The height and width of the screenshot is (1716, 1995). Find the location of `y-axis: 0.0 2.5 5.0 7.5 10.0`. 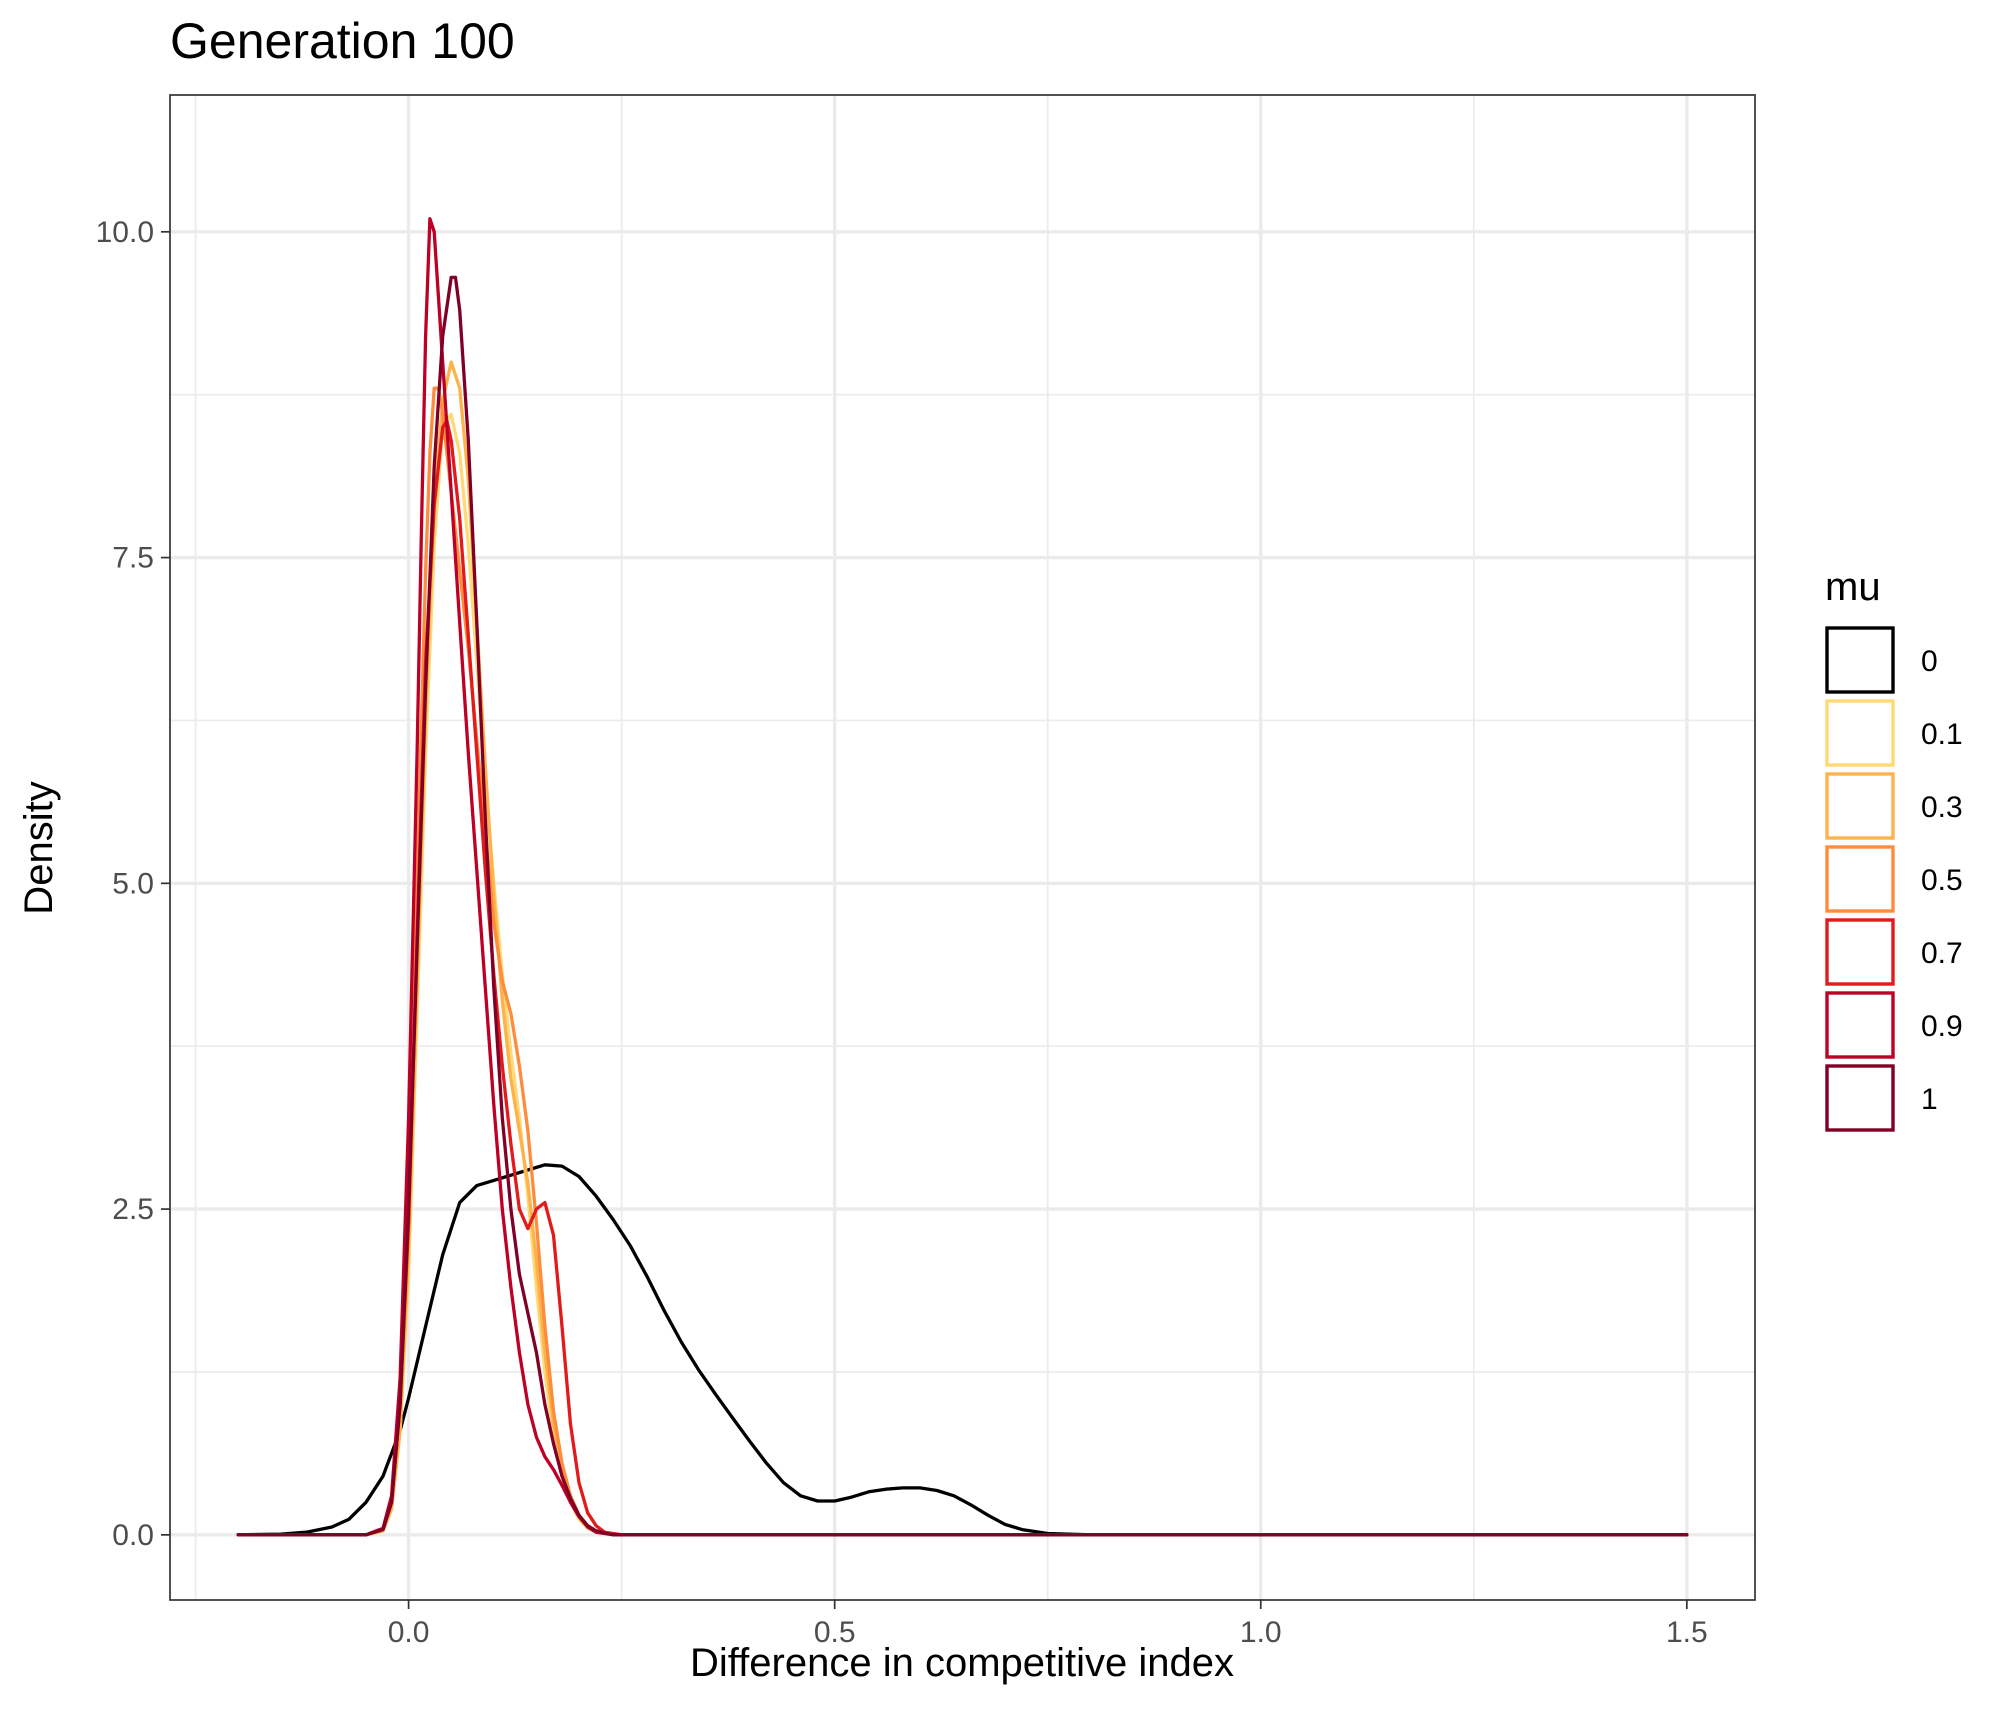

y-axis: 0.0 2.5 5.0 7.5 10.0 is located at coordinates (133, 884).